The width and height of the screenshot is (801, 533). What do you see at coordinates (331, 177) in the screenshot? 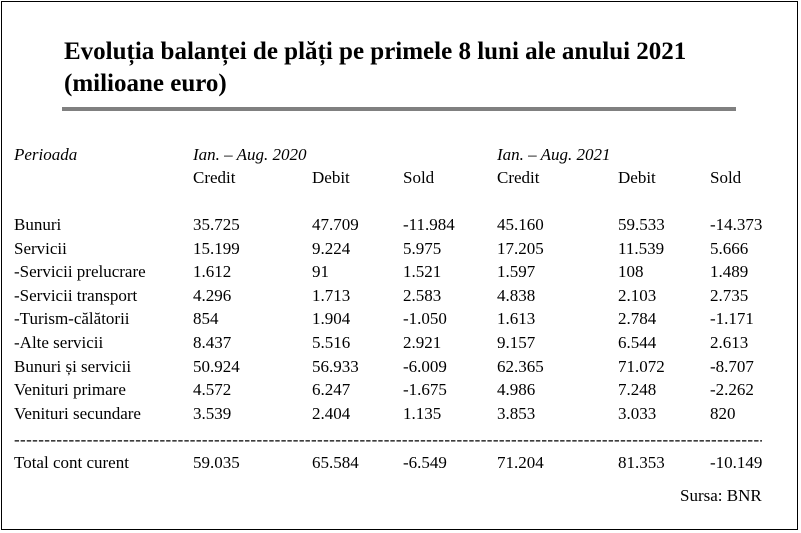
I see `col-header-debit-2020: Debit` at bounding box center [331, 177].